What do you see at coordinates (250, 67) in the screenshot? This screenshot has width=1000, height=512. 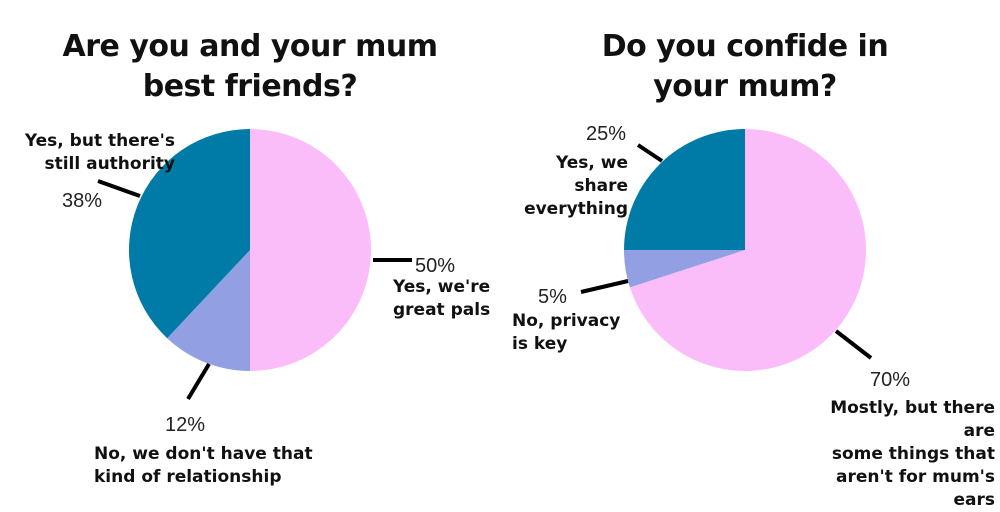 I see `chart-1-title: Are you and your mum best friends?` at bounding box center [250, 67].